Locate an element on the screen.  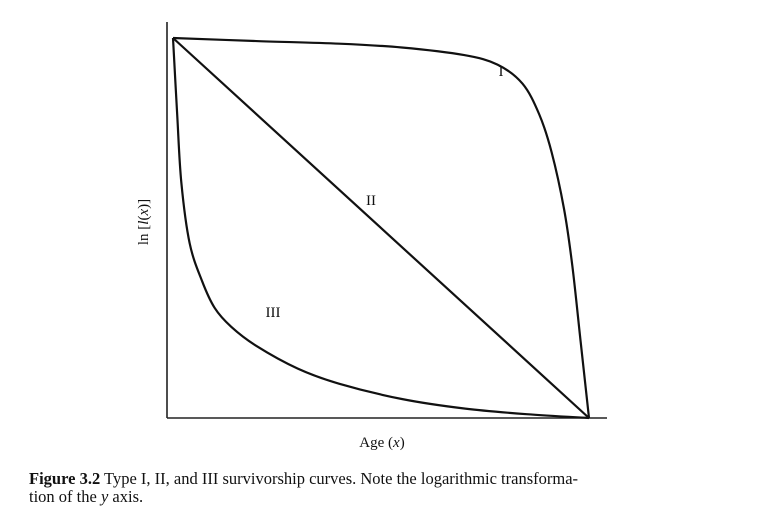
caption-line-2: tion of the y axis. is located at coordinates (86, 496).